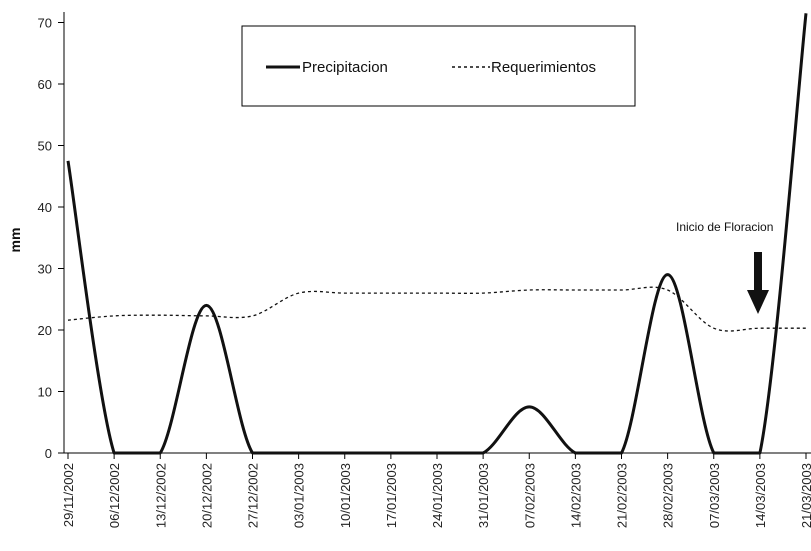  What do you see at coordinates (529, 495) in the screenshot?
I see `x-tick-label: 07/02/2003` at bounding box center [529, 495].